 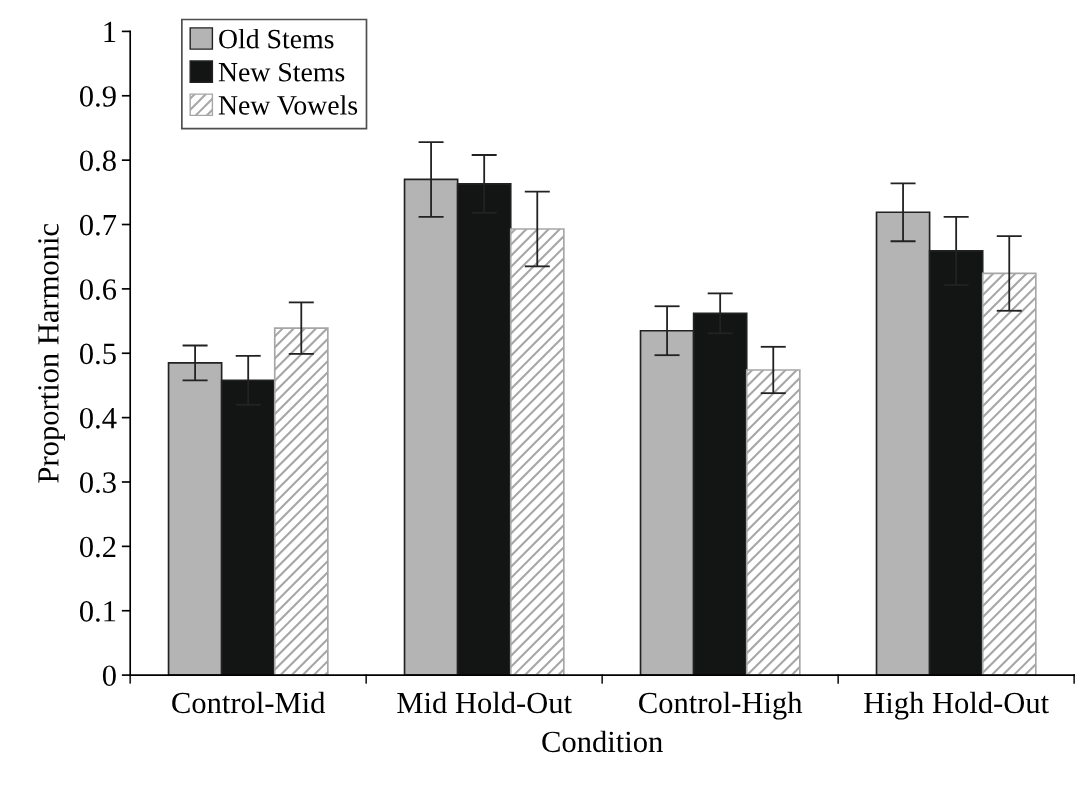 What do you see at coordinates (97, 483) in the screenshot?
I see `y-tick-label: 0.3` at bounding box center [97, 483].